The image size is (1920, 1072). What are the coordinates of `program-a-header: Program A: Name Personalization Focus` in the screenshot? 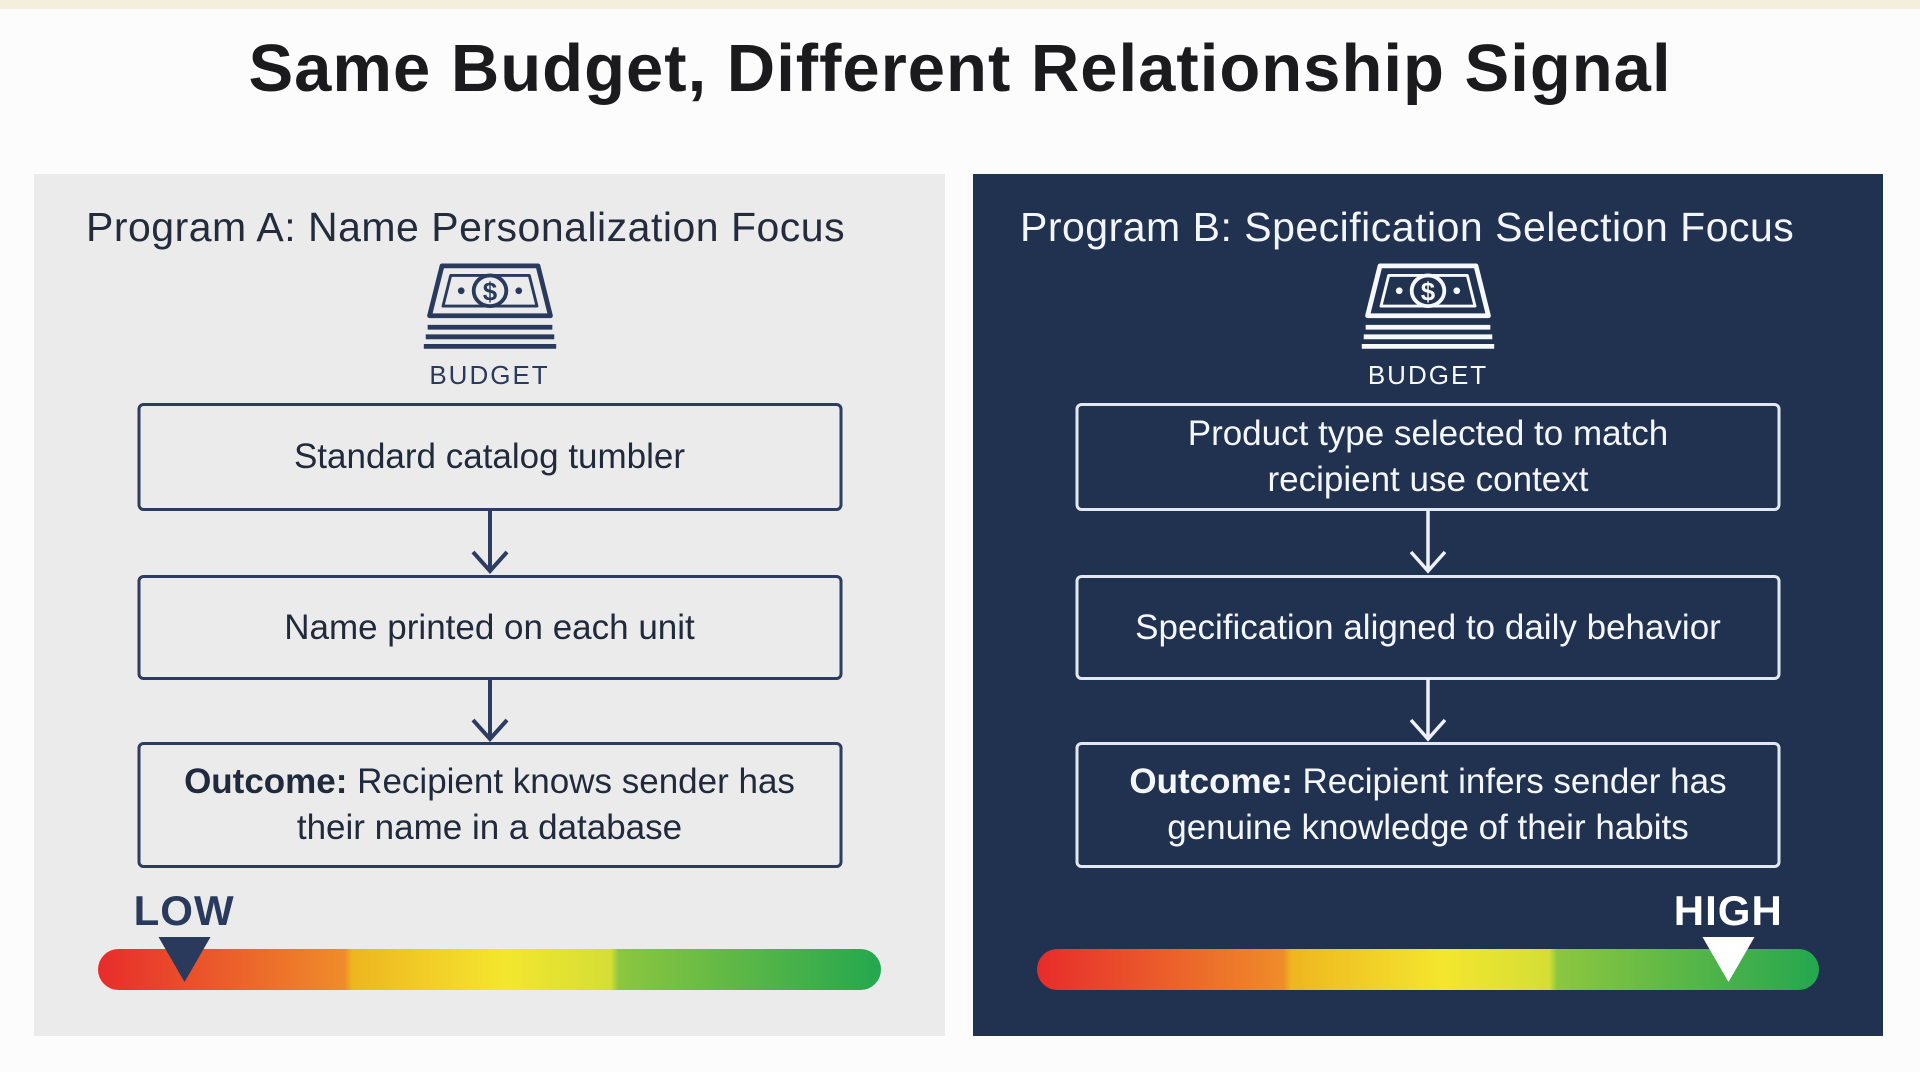 It's located at (466, 227).